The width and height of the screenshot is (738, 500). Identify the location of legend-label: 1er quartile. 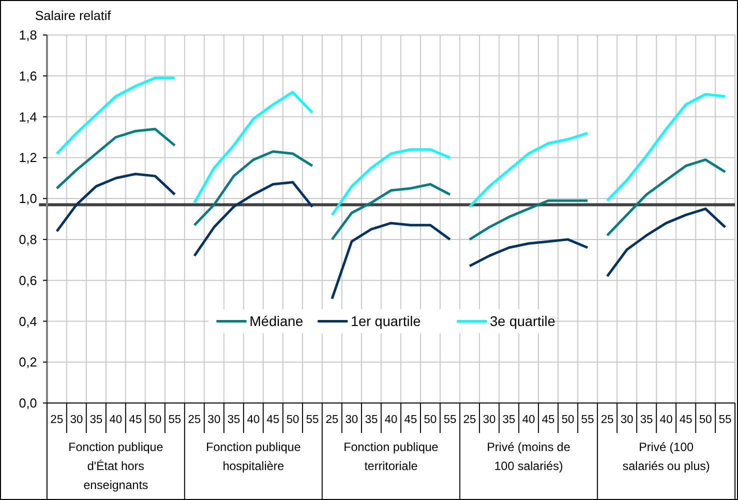
(385, 321).